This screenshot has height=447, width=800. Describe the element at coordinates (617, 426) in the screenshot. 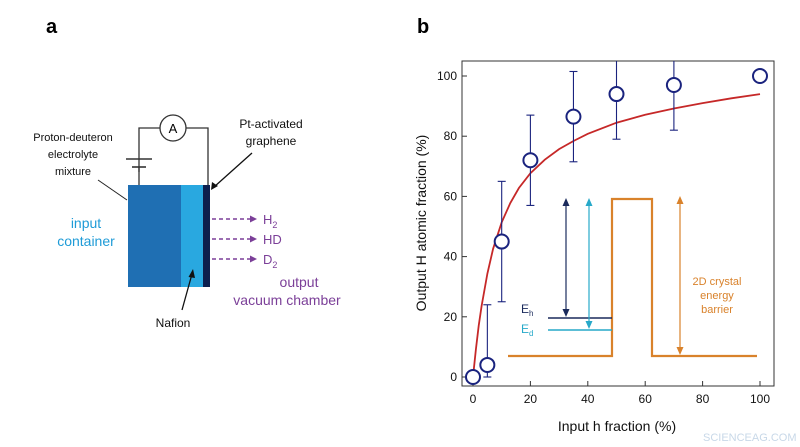

I see `x-axis-label: Input h fraction (%)` at that location.